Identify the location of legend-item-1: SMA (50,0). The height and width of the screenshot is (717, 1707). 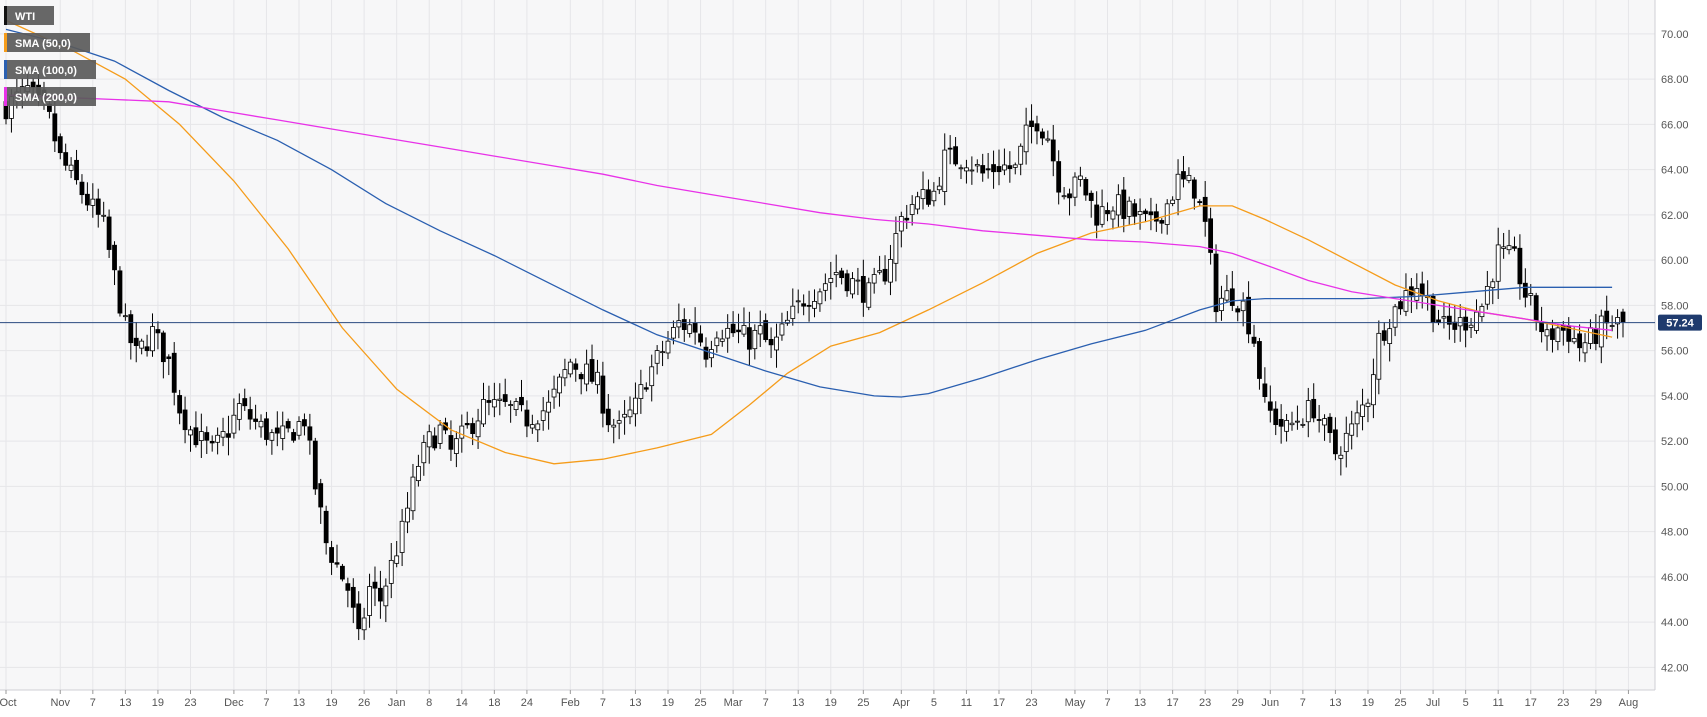
(47, 42).